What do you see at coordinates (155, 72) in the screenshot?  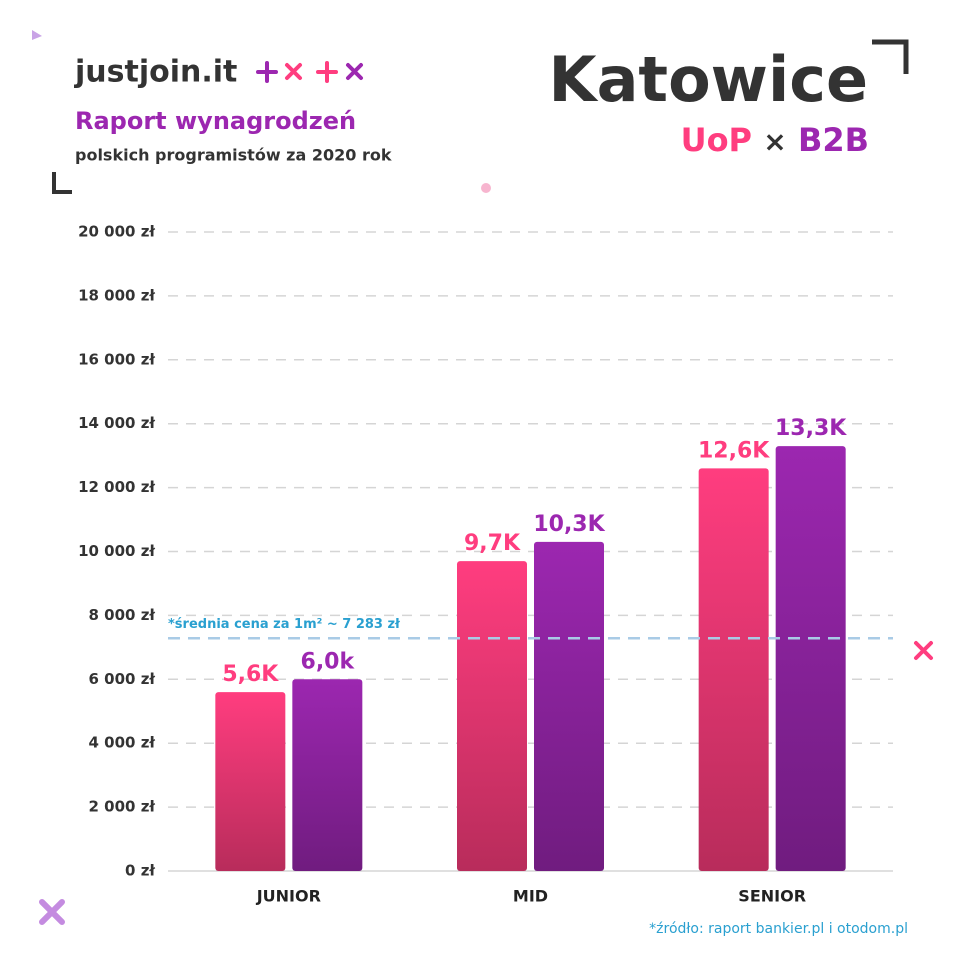 I see `brand: justjoin.it` at bounding box center [155, 72].